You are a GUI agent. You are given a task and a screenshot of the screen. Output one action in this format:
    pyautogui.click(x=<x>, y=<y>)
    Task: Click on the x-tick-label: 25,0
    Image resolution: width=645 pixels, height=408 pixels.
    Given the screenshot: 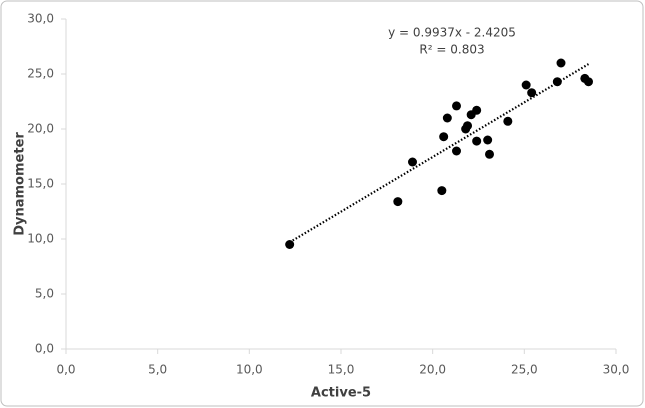 What is the action you would take?
    pyautogui.click(x=524, y=370)
    